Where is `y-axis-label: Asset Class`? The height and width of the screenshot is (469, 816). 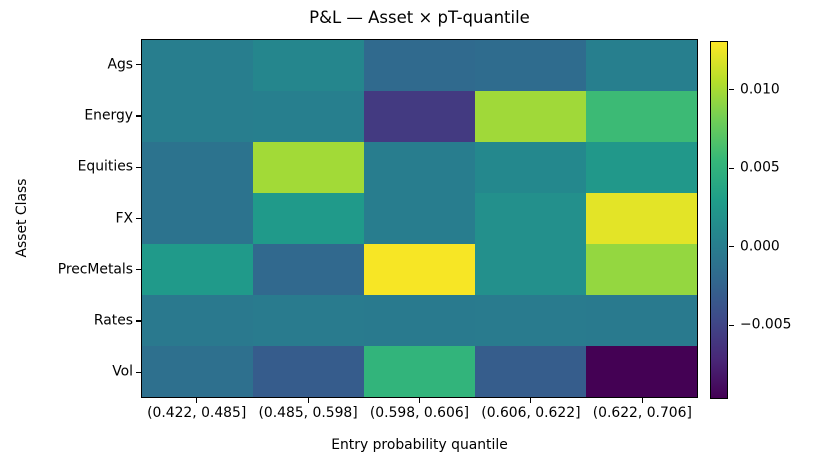
y-axis-label: Asset Class is located at coordinates (22, 218).